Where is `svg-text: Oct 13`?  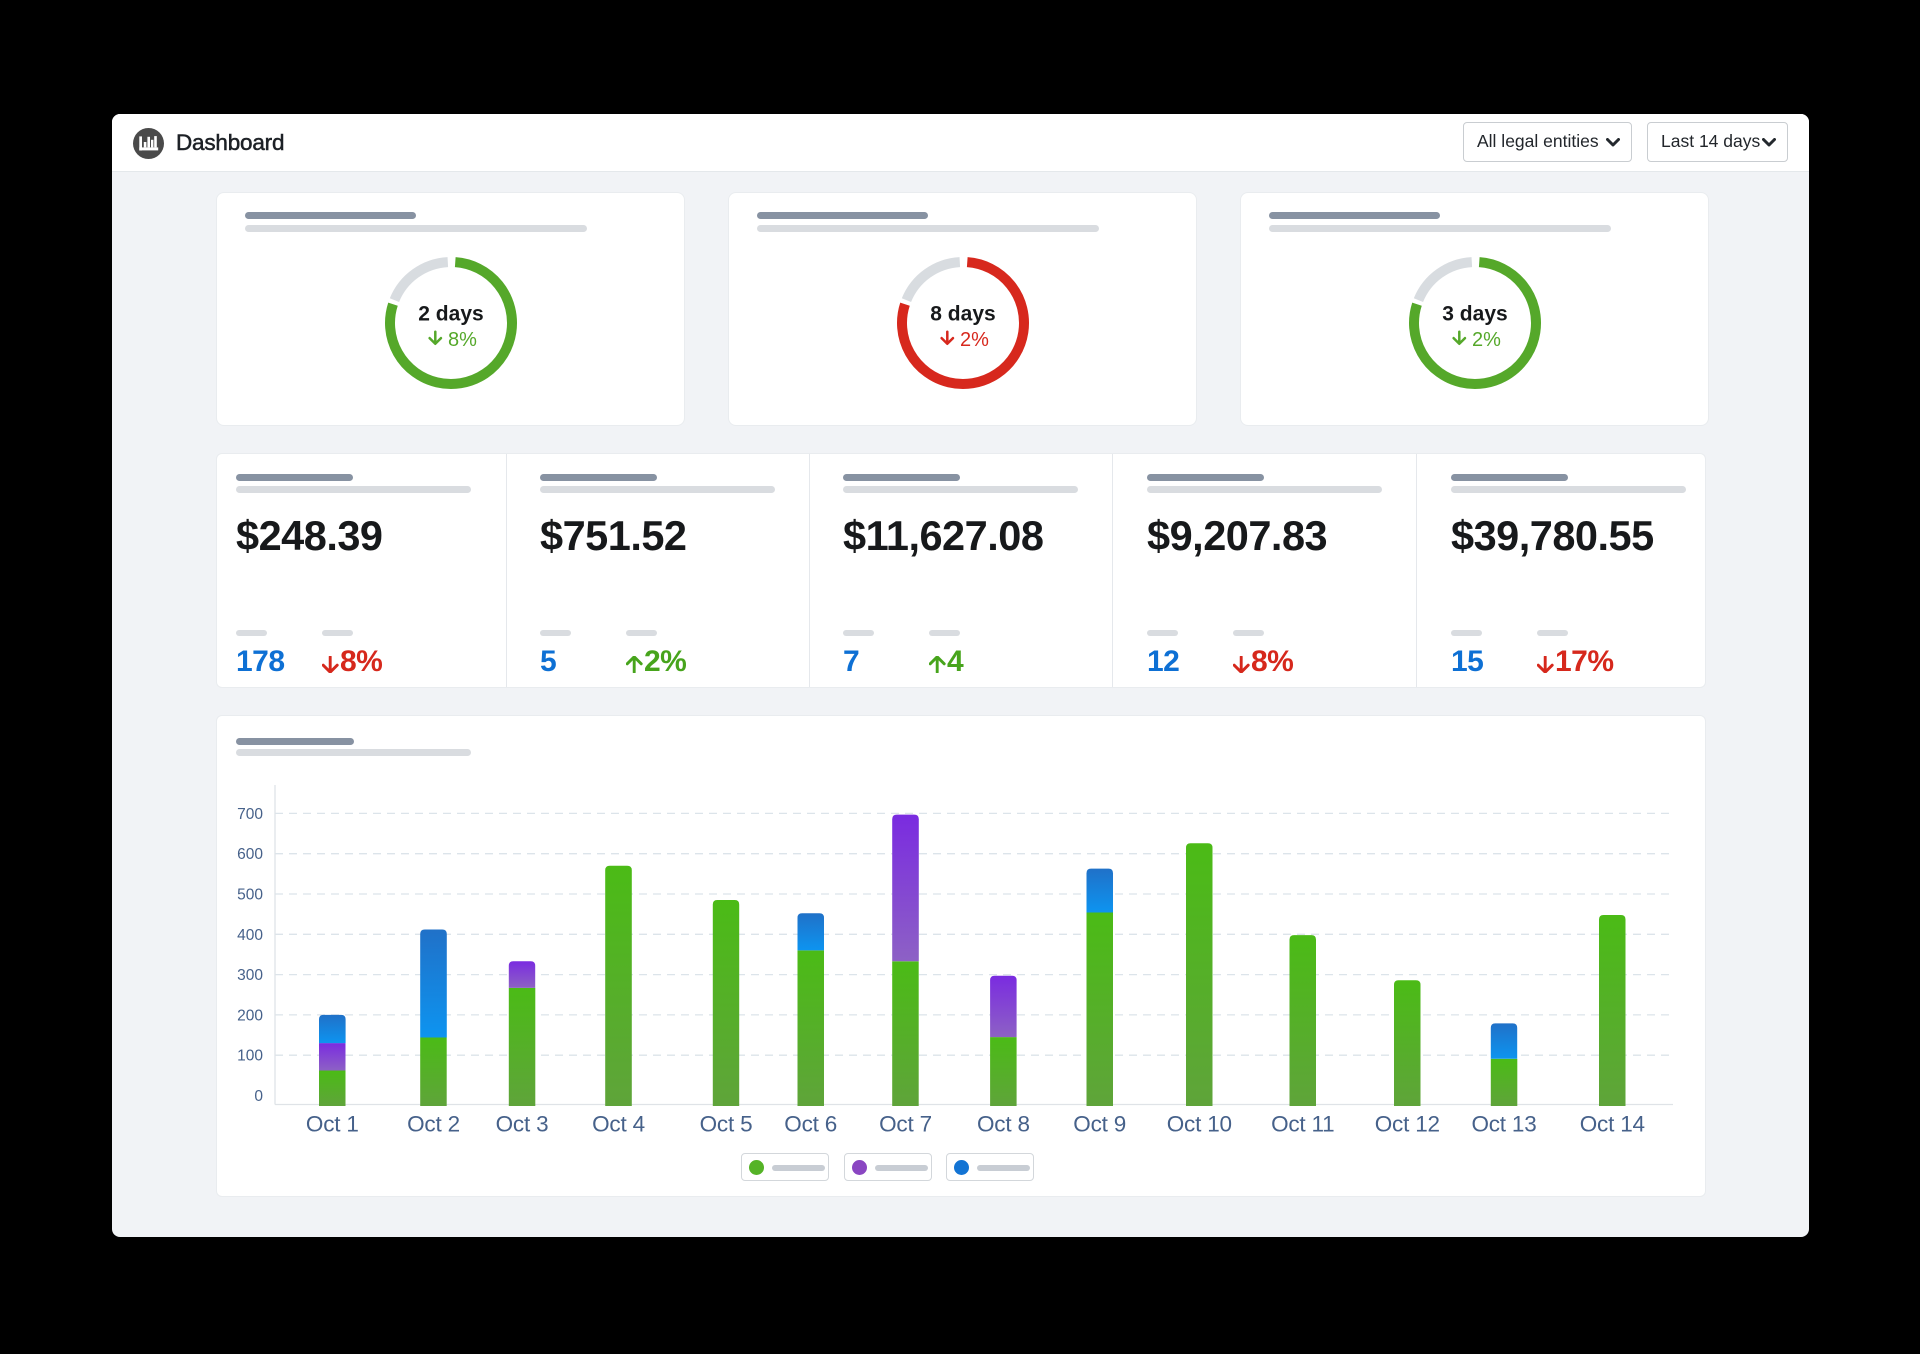 svg-text: Oct 13 is located at coordinates (1503, 1124).